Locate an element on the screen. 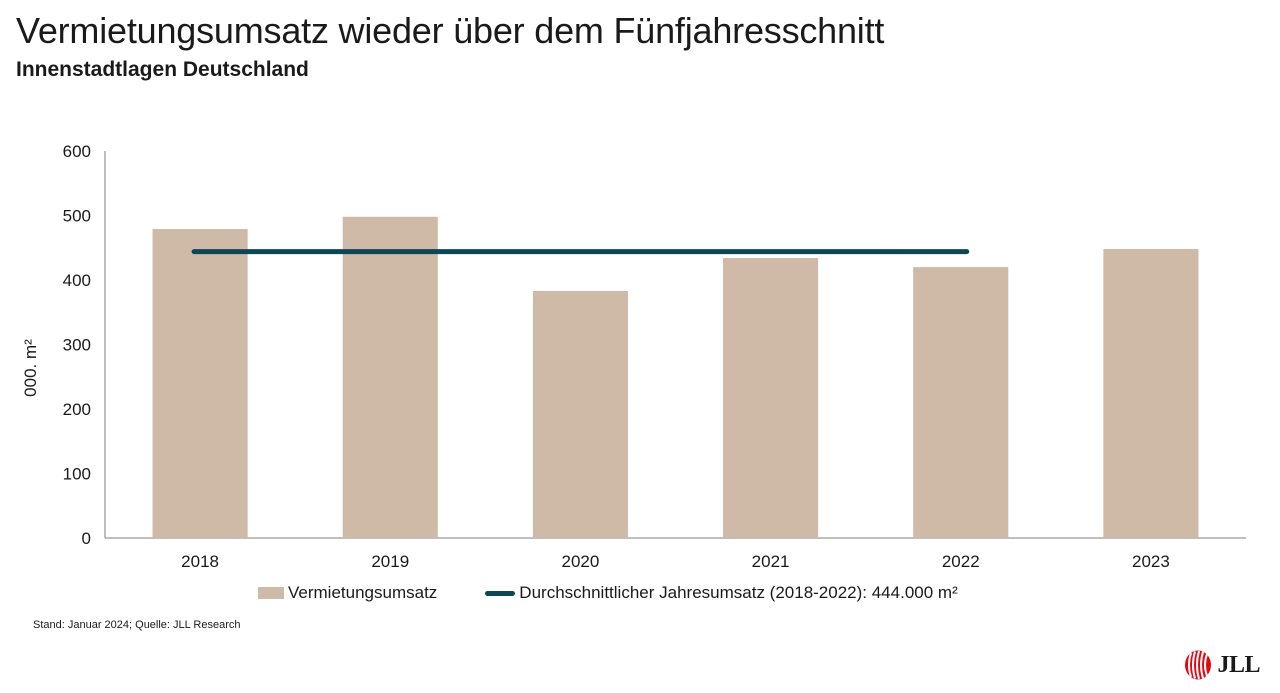 The width and height of the screenshot is (1280, 693). y-tick-label: 300 is located at coordinates (77, 345).